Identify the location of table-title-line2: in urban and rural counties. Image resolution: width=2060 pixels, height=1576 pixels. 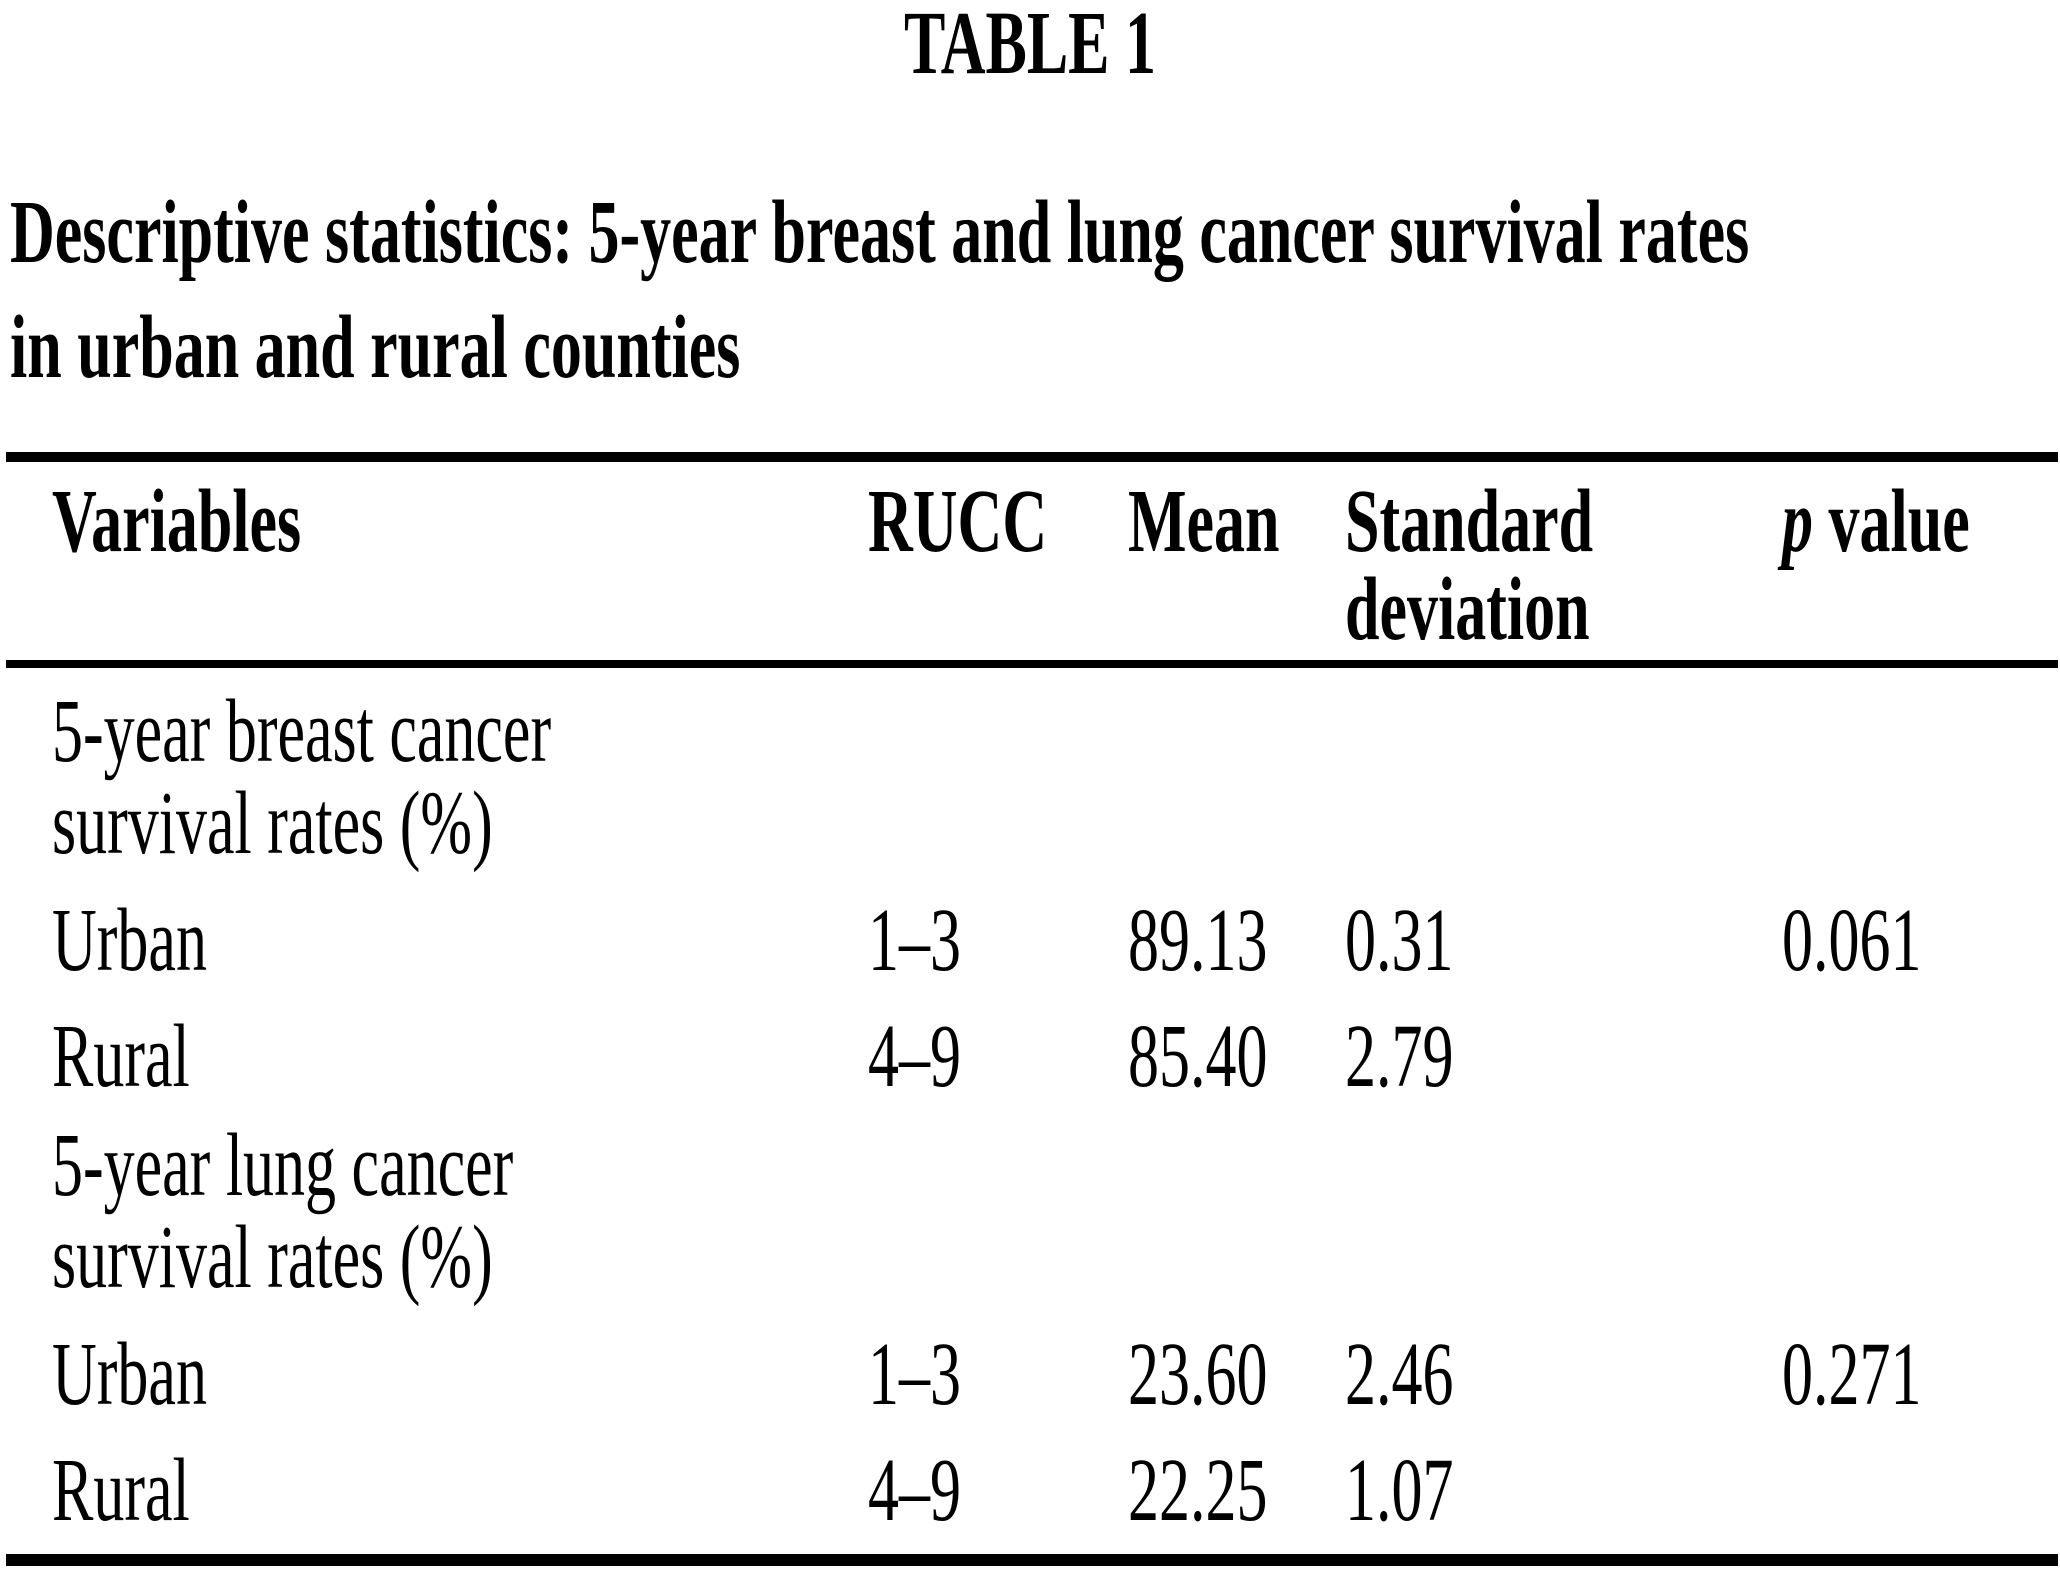
(375, 348).